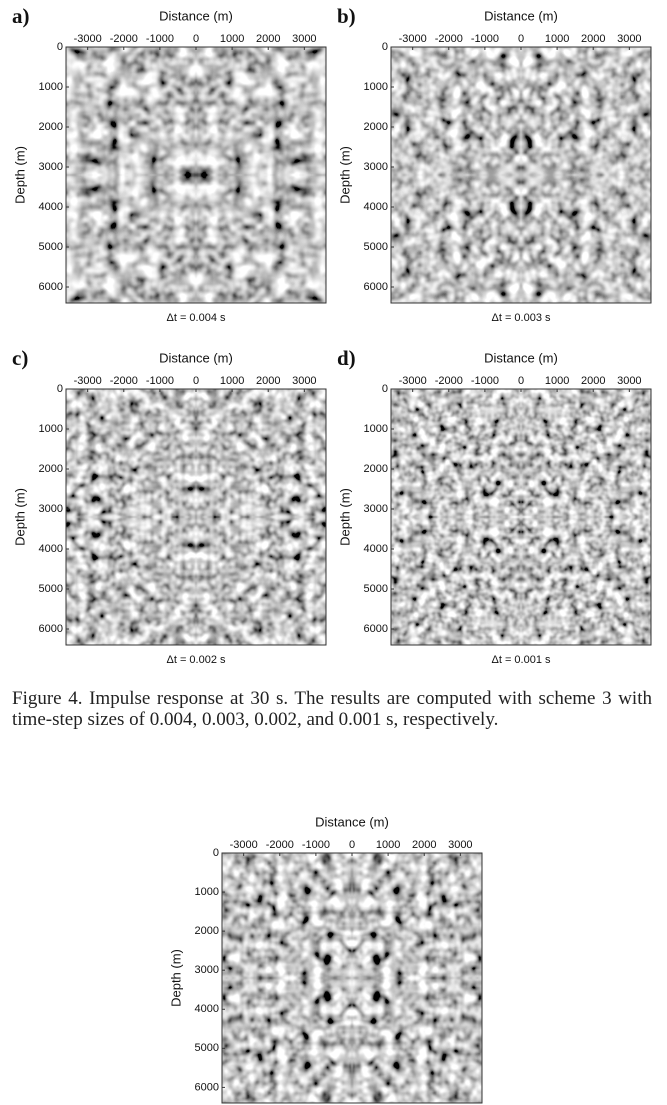 Image resolution: width=667 pixels, height=1105 pixels. Describe the element at coordinates (346, 358) in the screenshot. I see `panel-label: d)` at that location.